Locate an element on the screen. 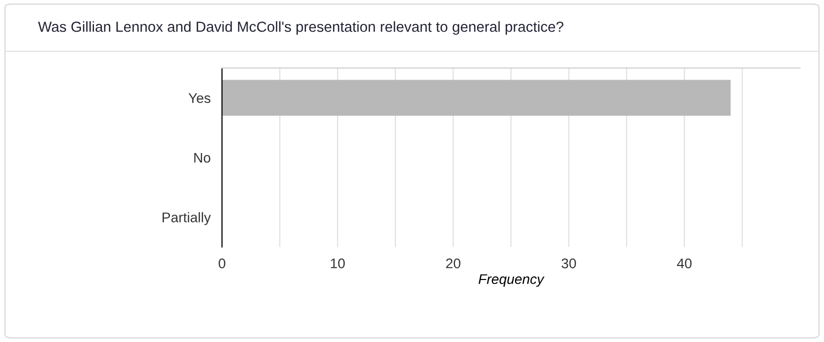  y-tick-label: No is located at coordinates (202, 157).